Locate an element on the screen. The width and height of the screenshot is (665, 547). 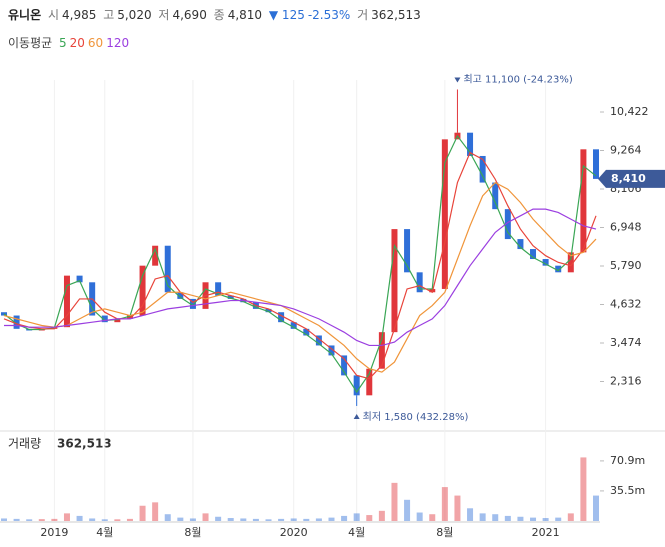
high-label: 최고 11,100 (-24.23%) is located at coordinates (517, 79).